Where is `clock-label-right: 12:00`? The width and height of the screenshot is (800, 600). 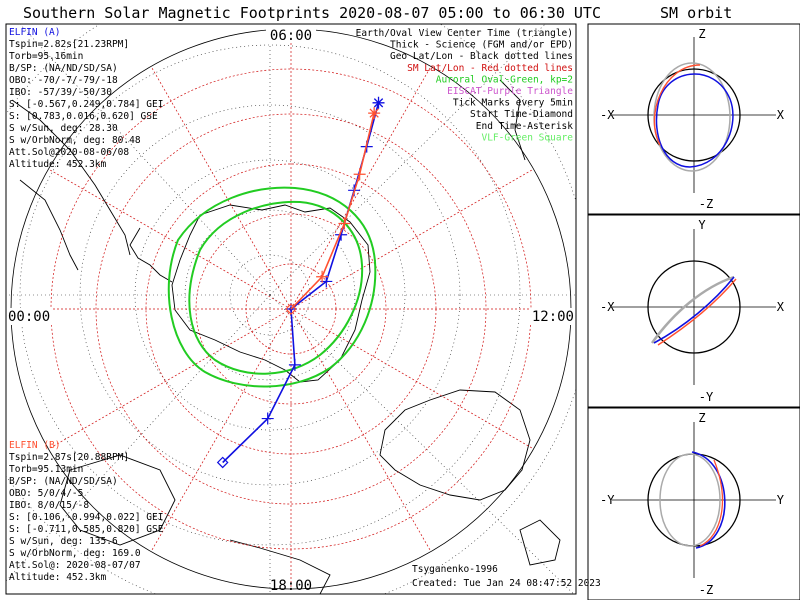
clock-label-right: 12:00 is located at coordinates (553, 317).